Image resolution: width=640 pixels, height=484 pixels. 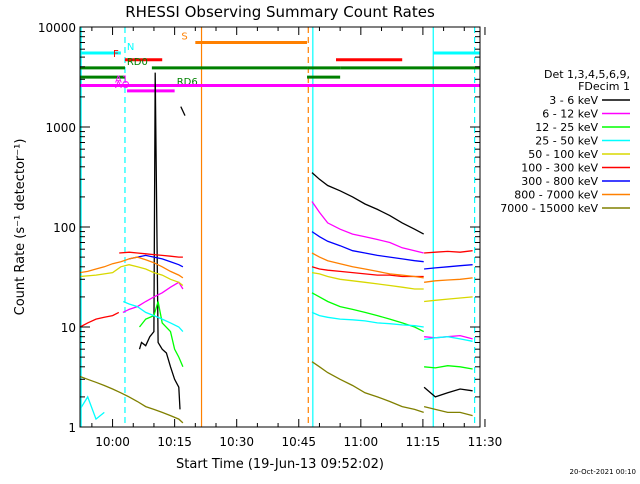 I want to click on legend-label: 25 - 50 keV, so click(x=566, y=141).